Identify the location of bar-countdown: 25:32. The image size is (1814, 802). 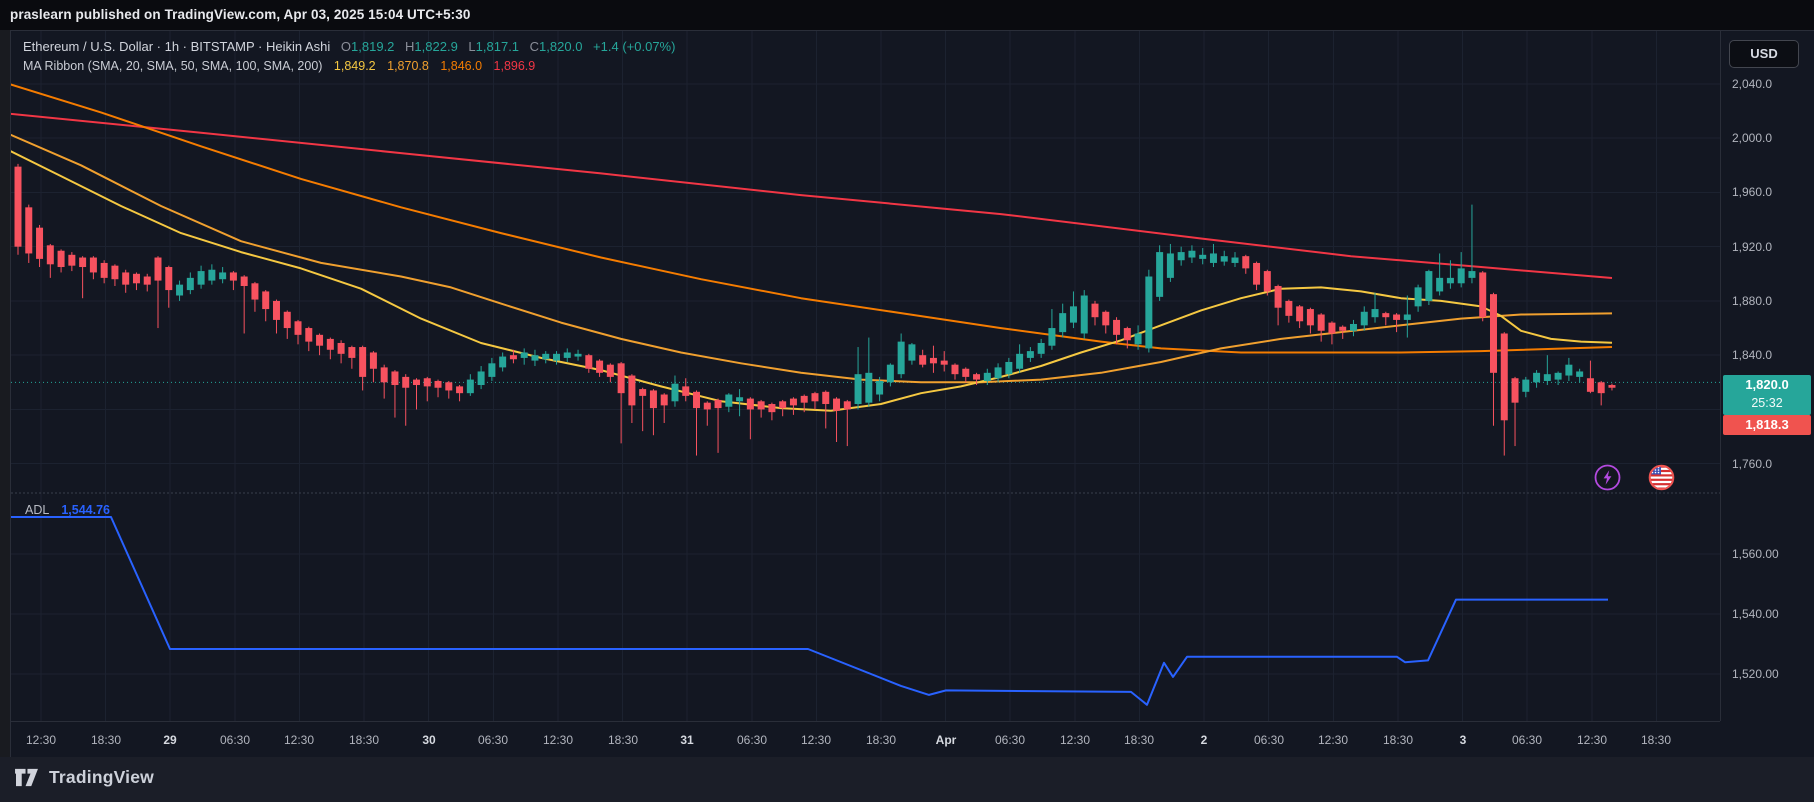
(1767, 403).